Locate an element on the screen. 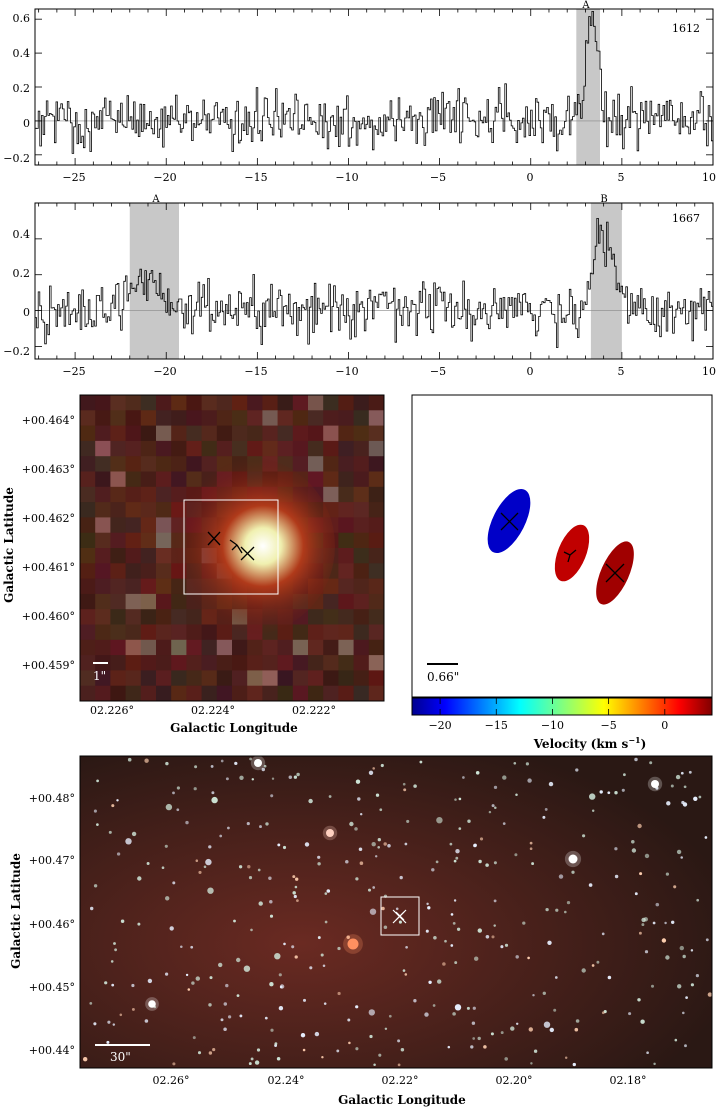  x-tick-label: −10 is located at coordinates (346, 371).